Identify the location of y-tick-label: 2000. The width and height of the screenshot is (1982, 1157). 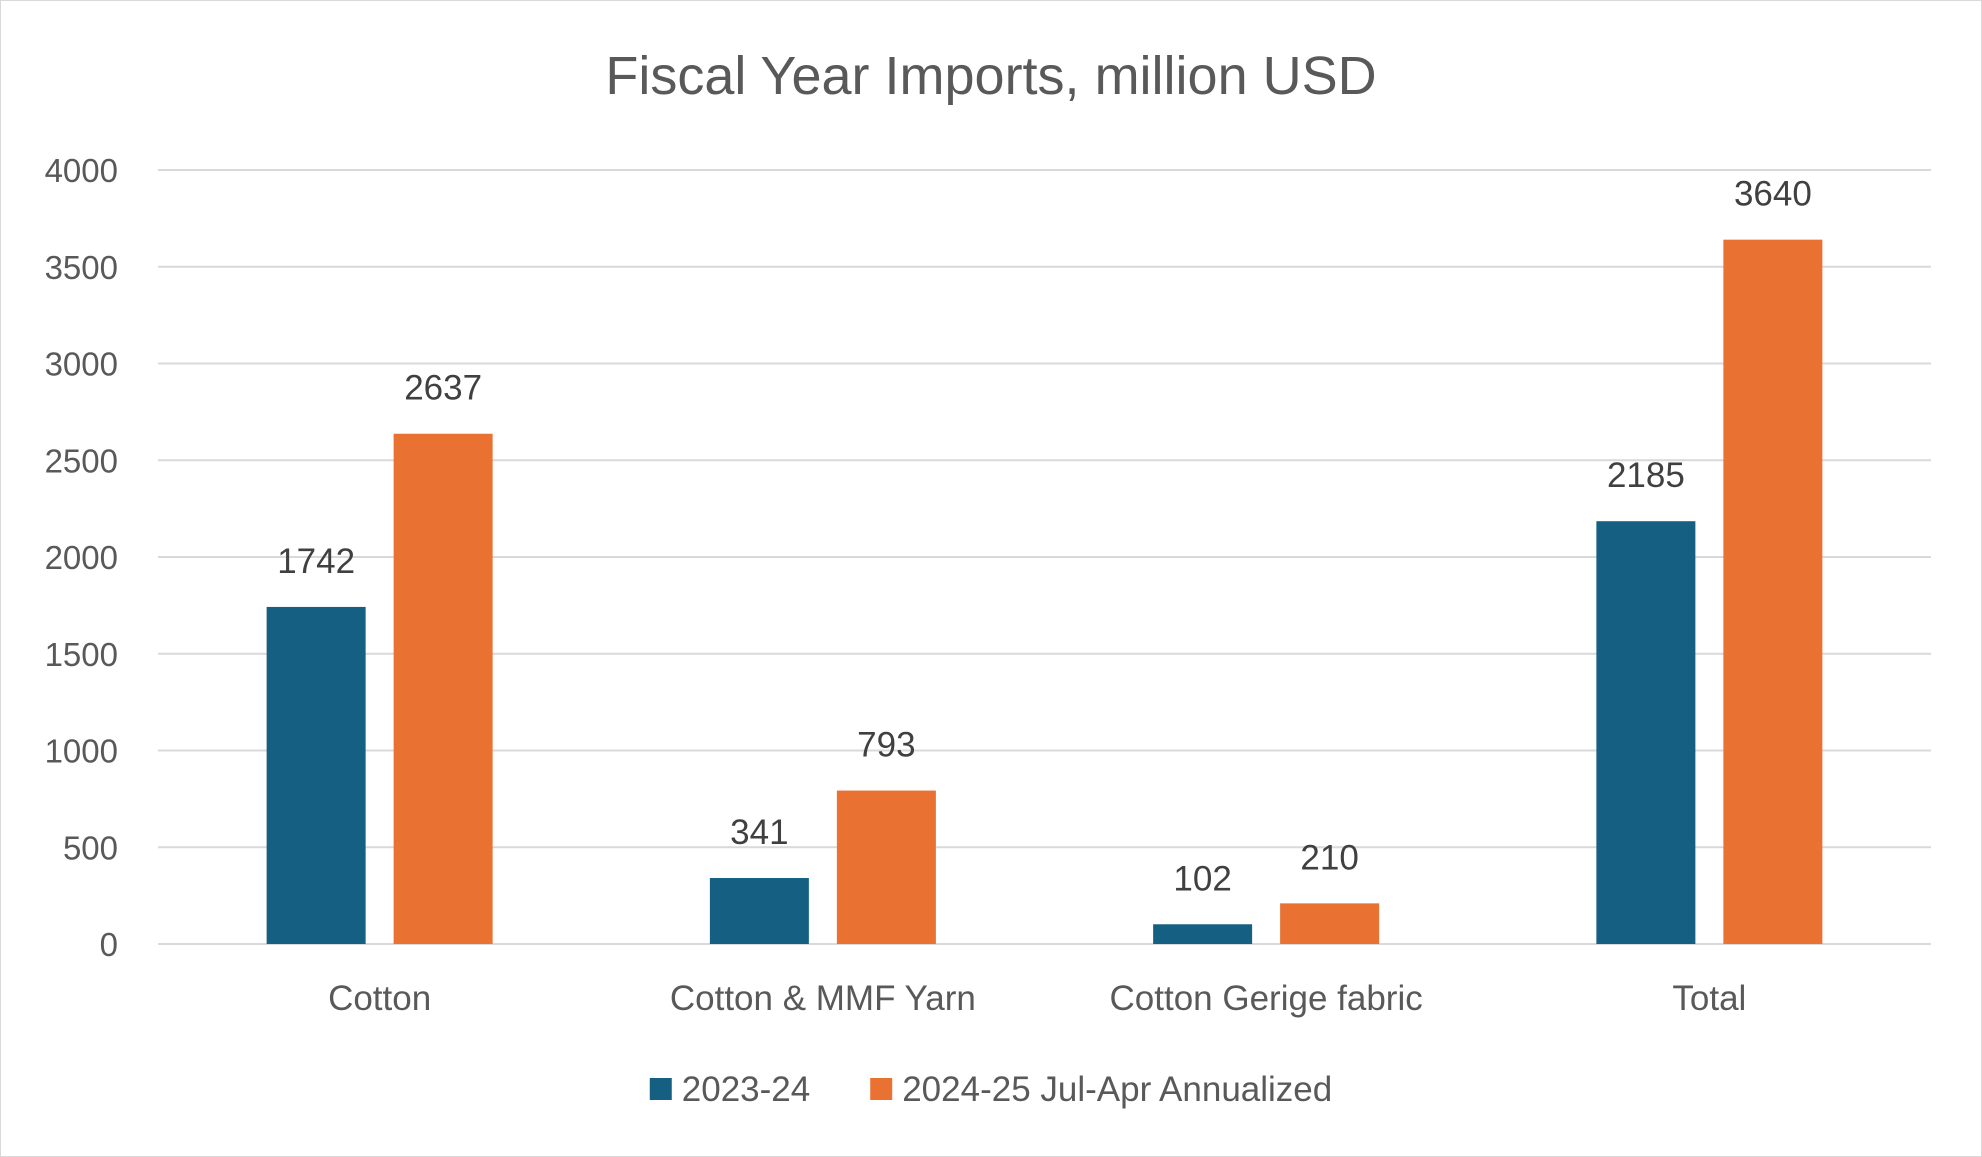
(81, 557).